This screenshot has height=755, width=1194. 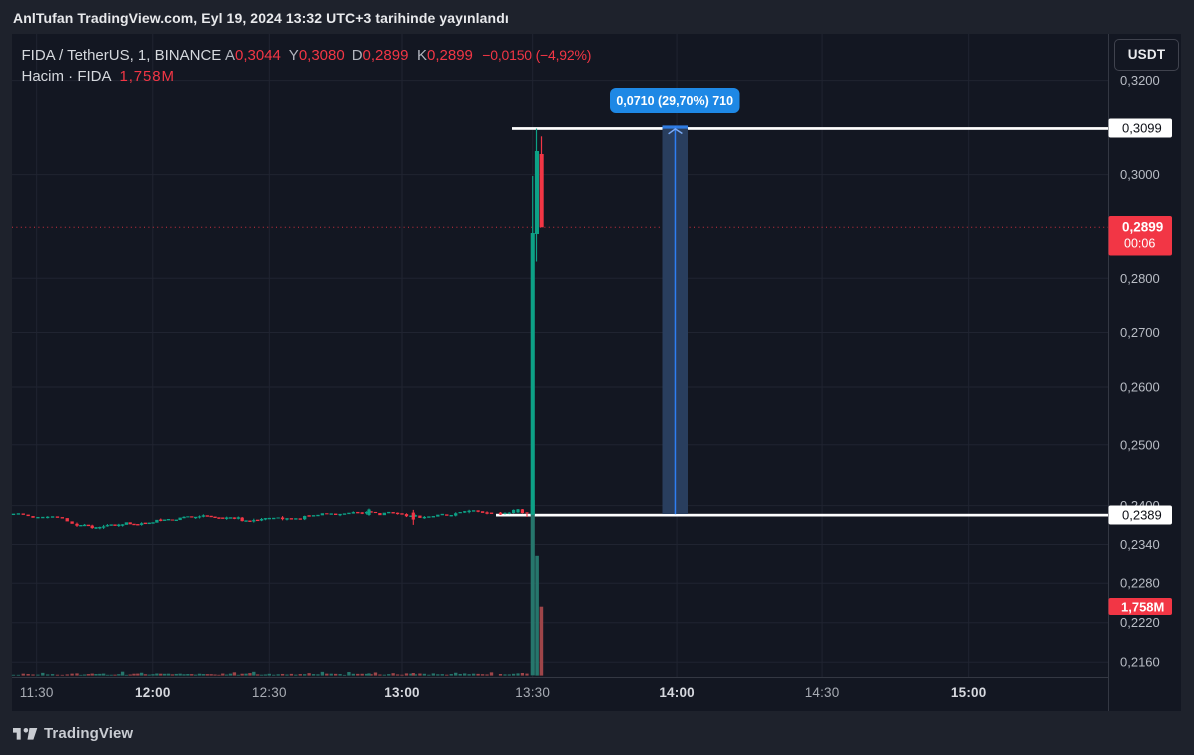 I want to click on svg-text: 0,3000, so click(x=1140, y=174).